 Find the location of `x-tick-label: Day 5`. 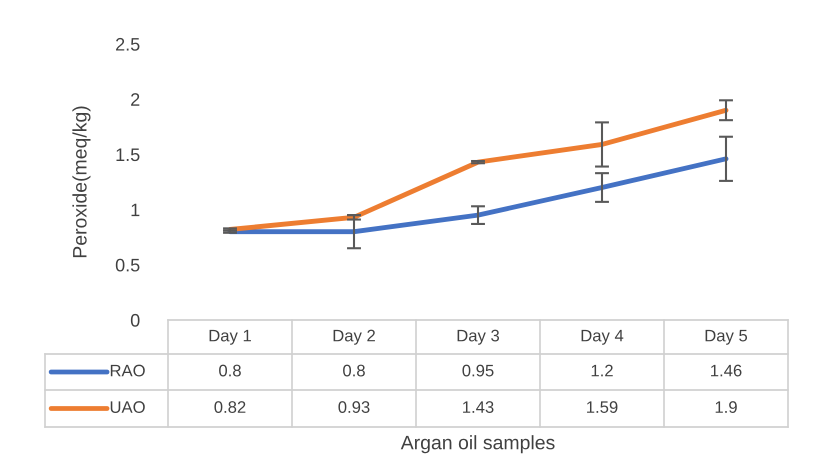

x-tick-label: Day 5 is located at coordinates (727, 337).